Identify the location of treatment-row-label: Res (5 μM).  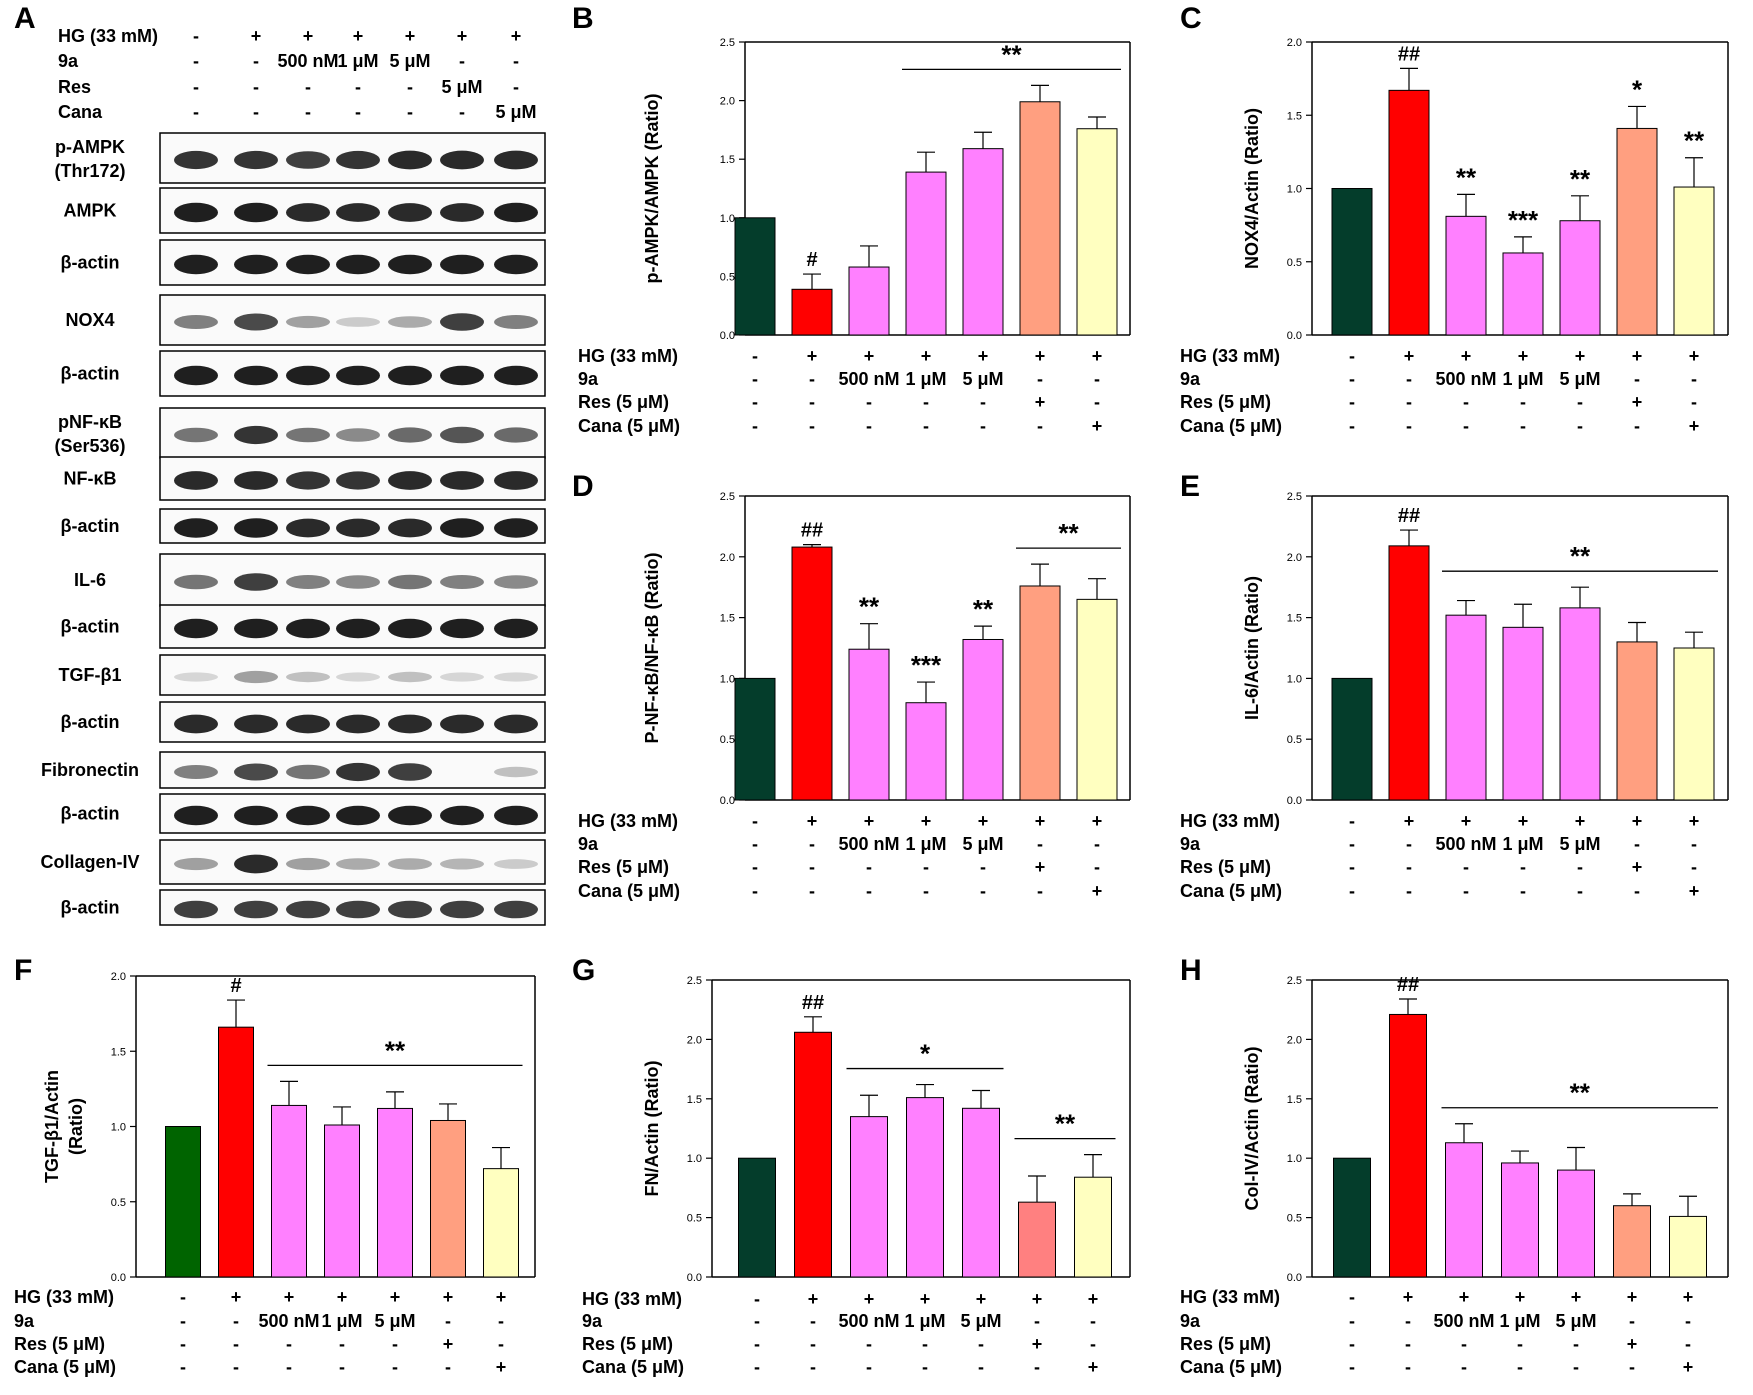
(59, 1344).